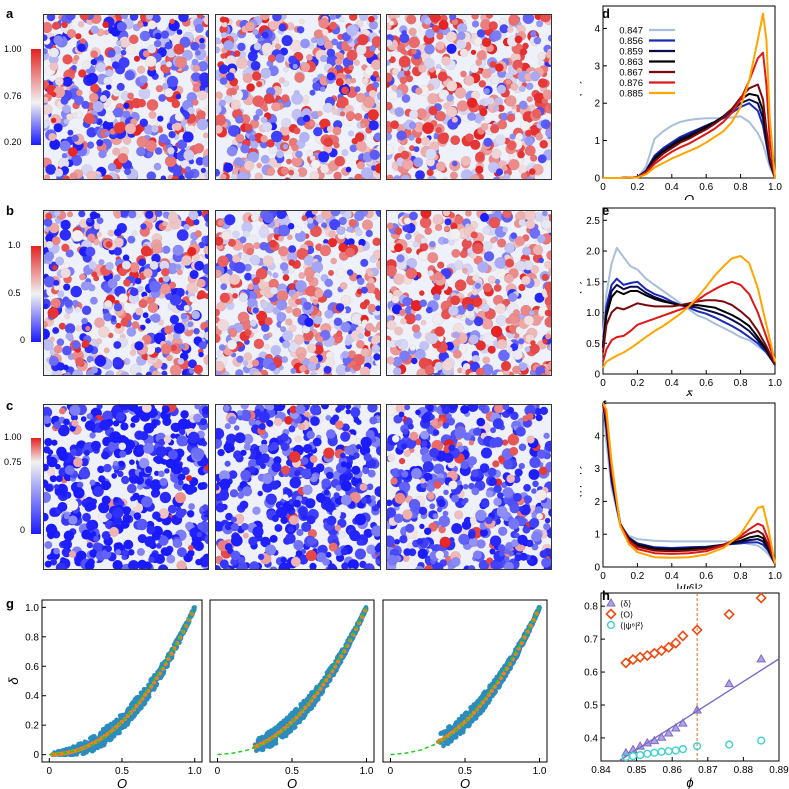 This screenshot has height=789, width=789. What do you see at coordinates (298, 293) in the screenshot?
I see `map-b2` at bounding box center [298, 293].